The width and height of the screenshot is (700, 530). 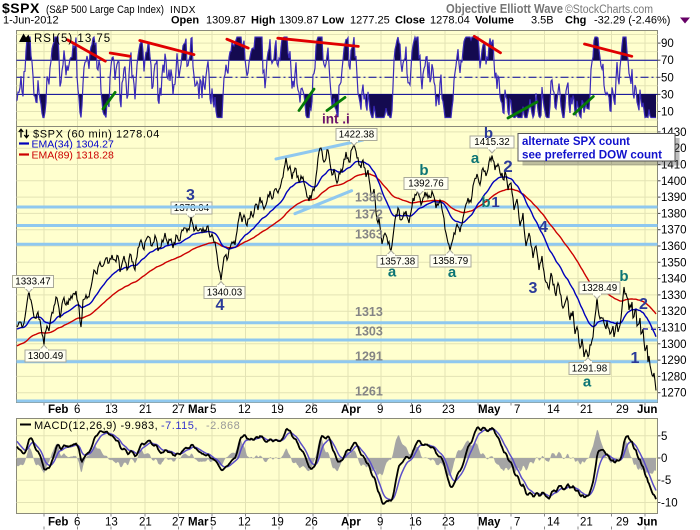 What do you see at coordinates (674, 166) in the screenshot?
I see `svg-text: 1410` at bounding box center [674, 166].